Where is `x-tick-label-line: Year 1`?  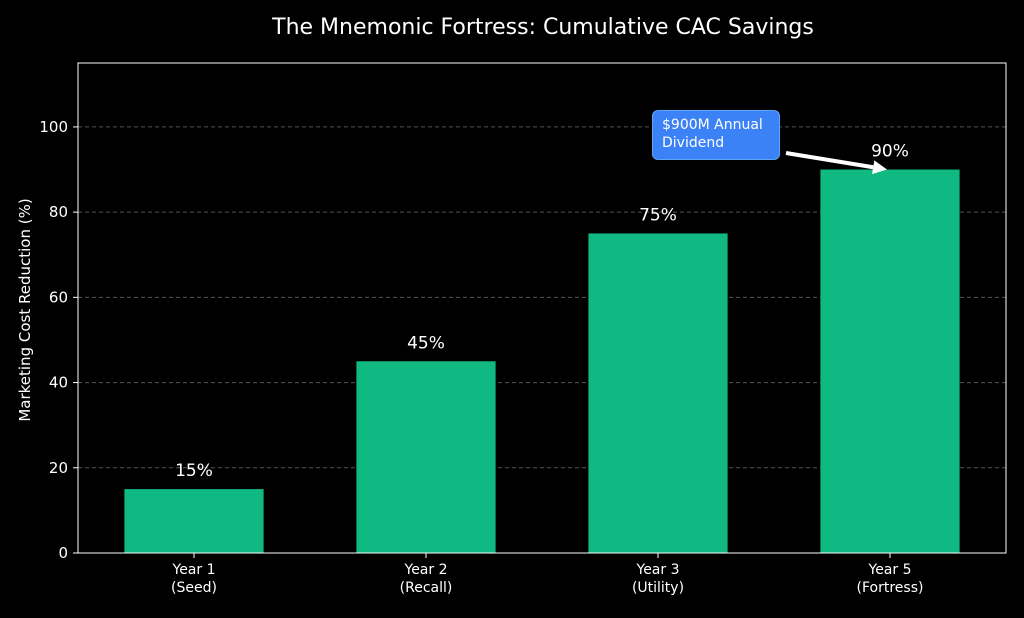
x-tick-label-line: Year 1 is located at coordinates (194, 570).